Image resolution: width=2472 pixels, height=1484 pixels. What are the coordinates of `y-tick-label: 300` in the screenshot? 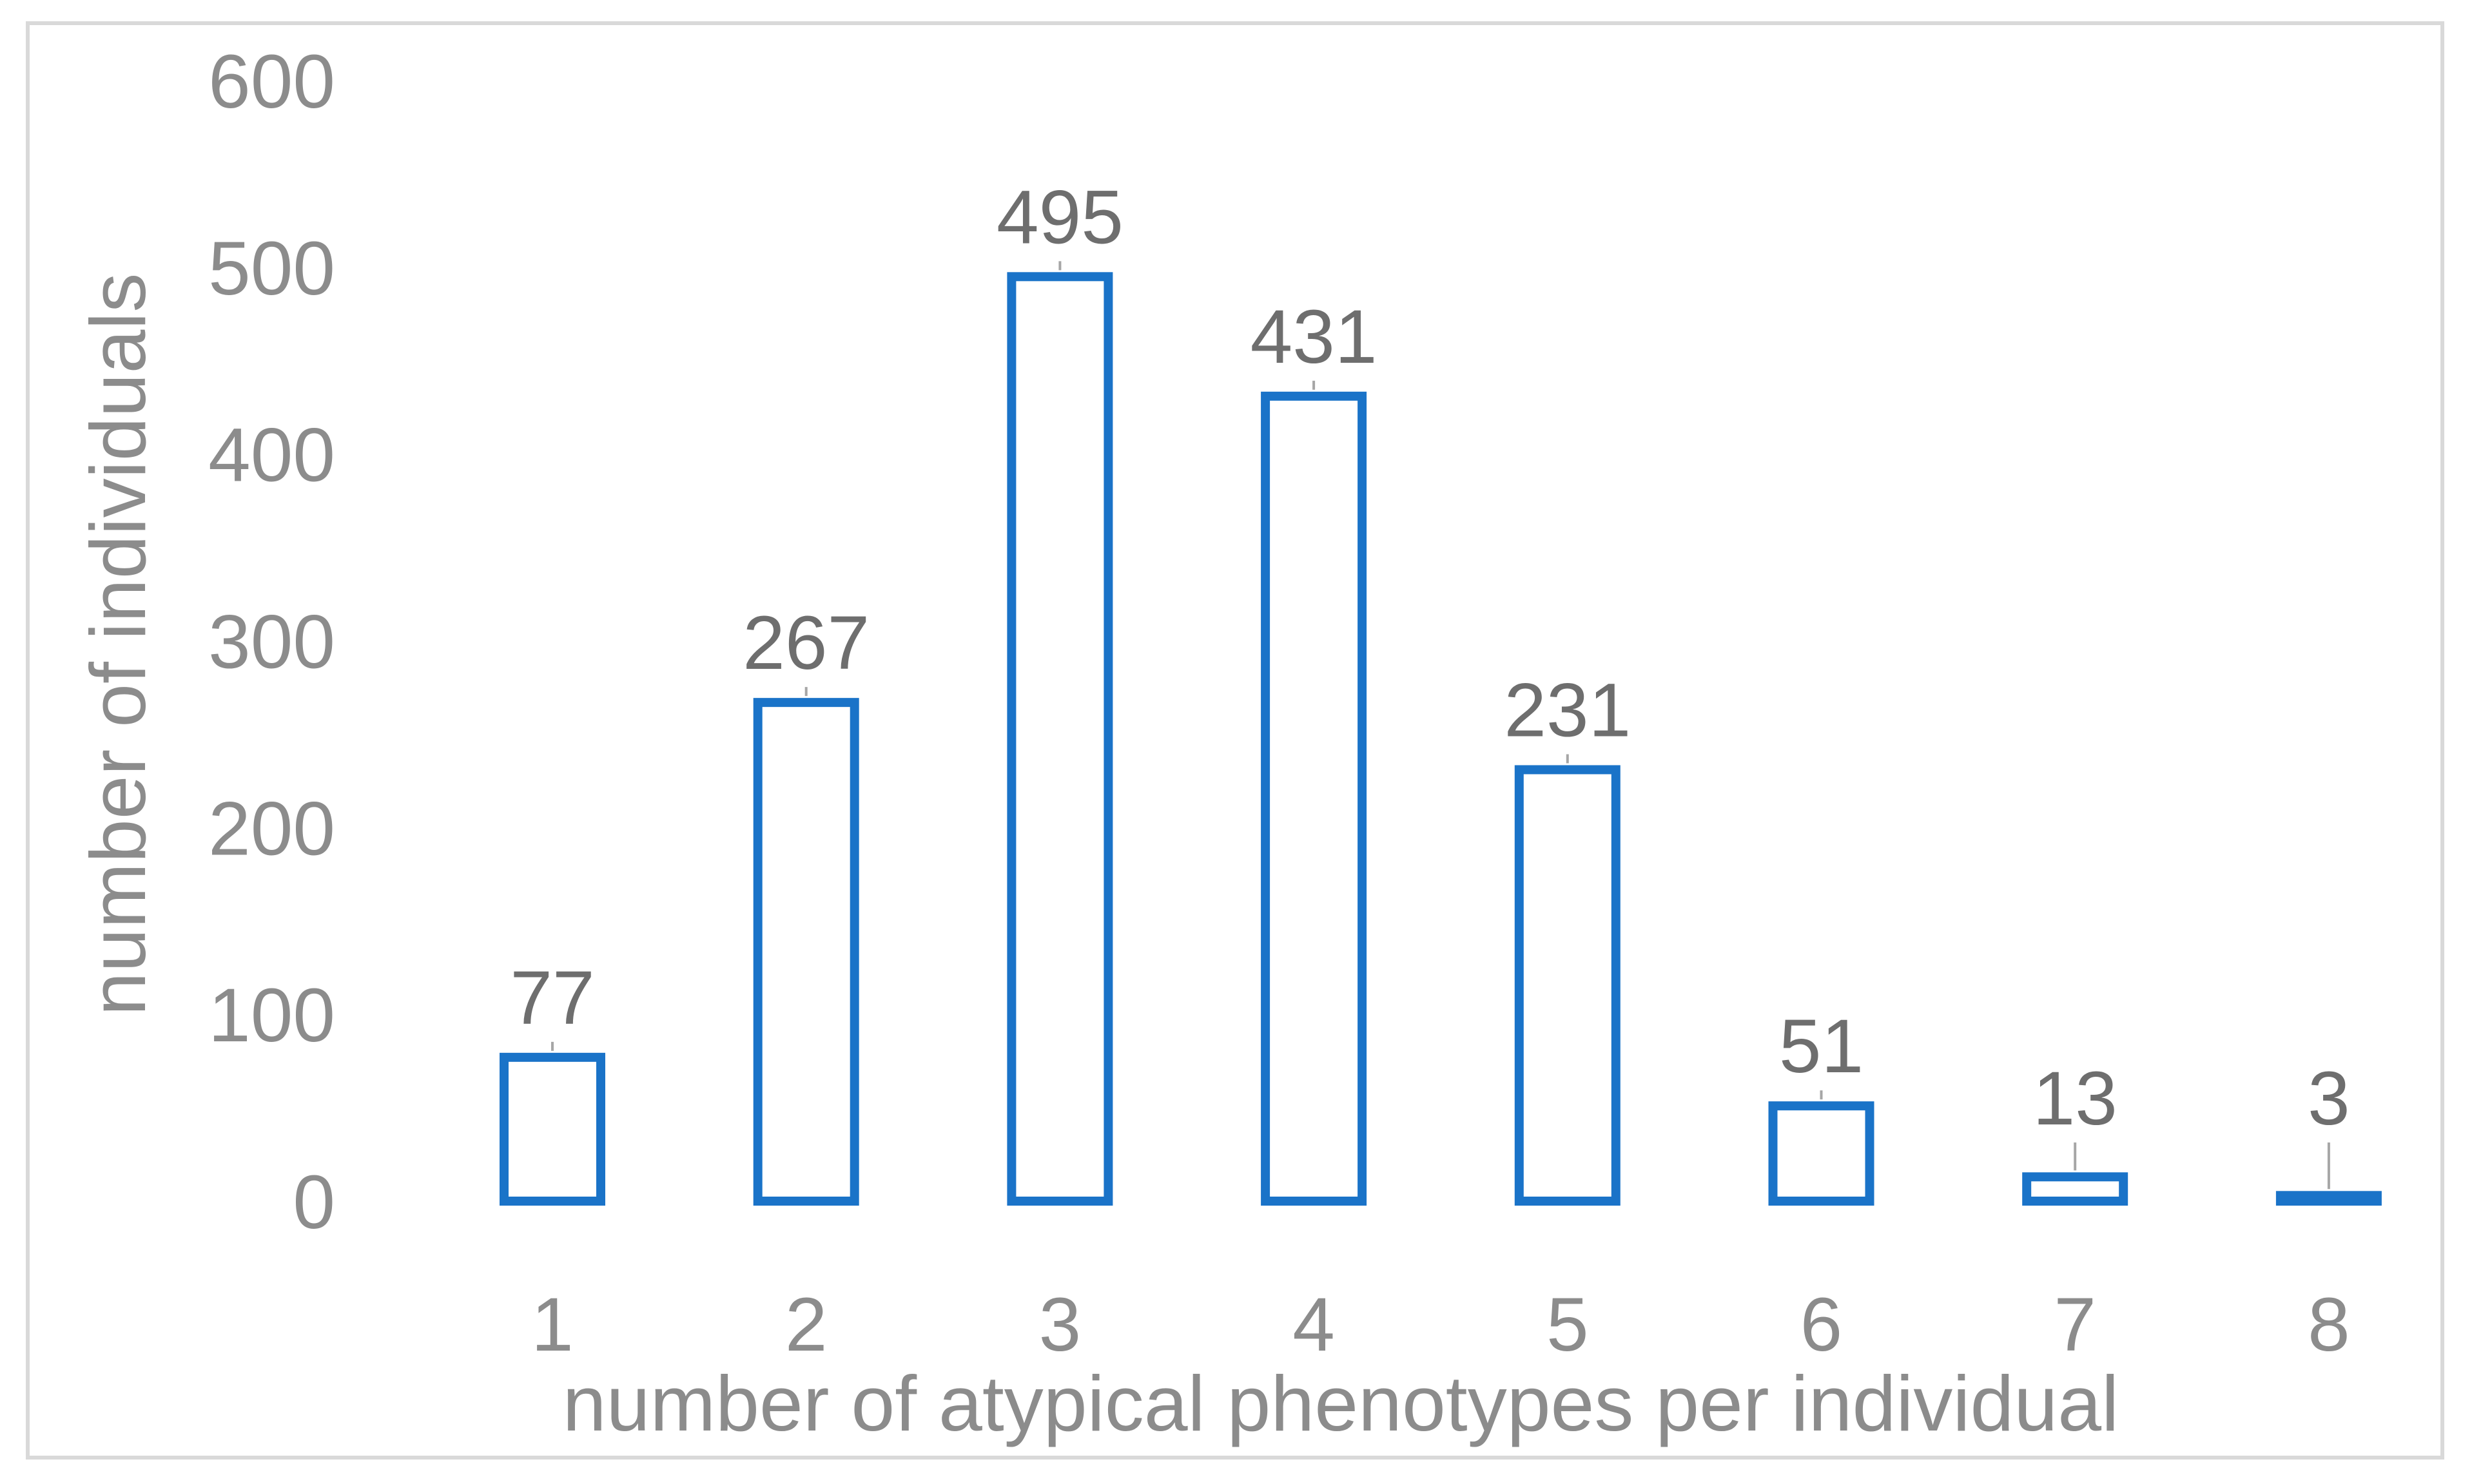 It's located at (272, 642).